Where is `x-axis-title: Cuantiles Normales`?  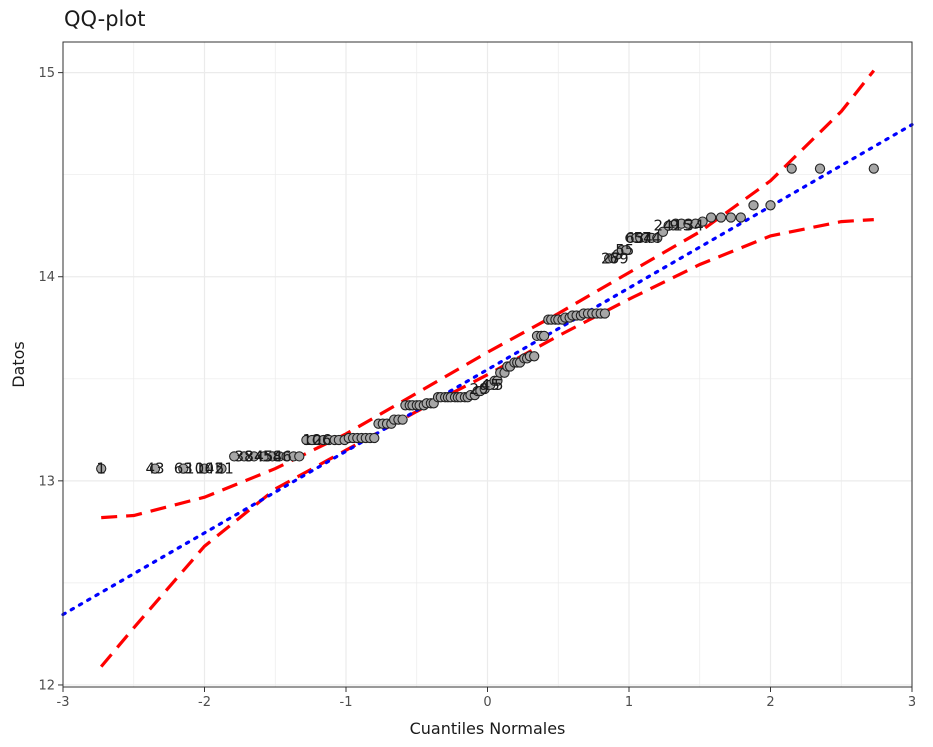 x-axis-title: Cuantiles Normales is located at coordinates (488, 728).